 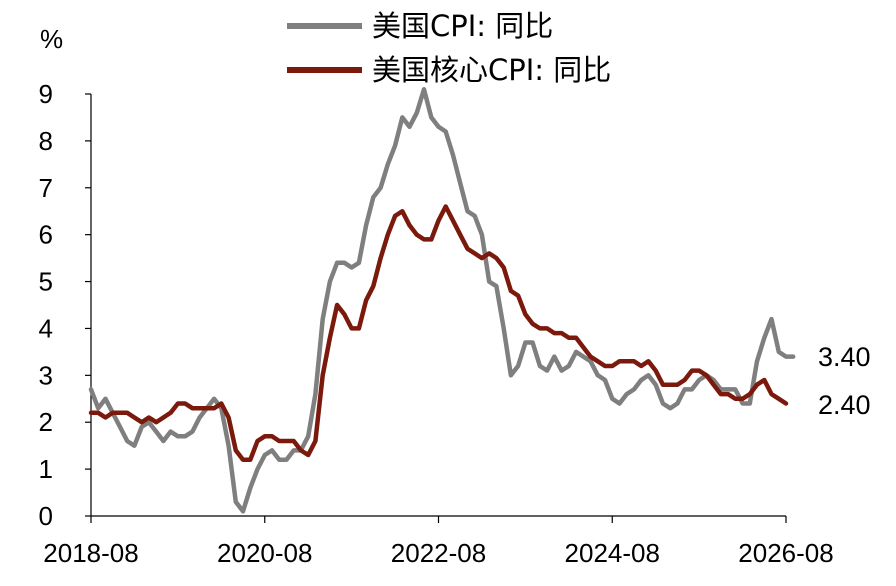 What do you see at coordinates (844, 405) in the screenshot?
I see `end-label-core-cpi: 2.40` at bounding box center [844, 405].